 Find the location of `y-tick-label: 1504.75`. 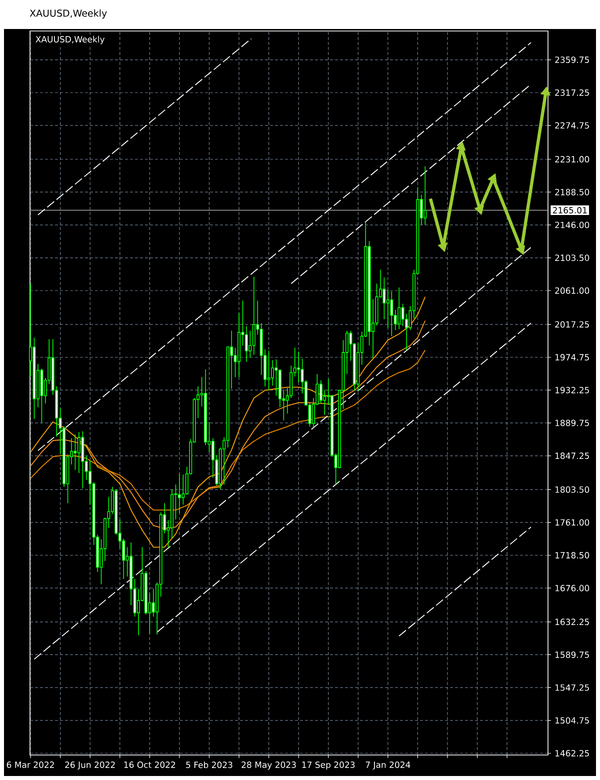

y-tick-label: 1504.75 is located at coordinates (572, 720).